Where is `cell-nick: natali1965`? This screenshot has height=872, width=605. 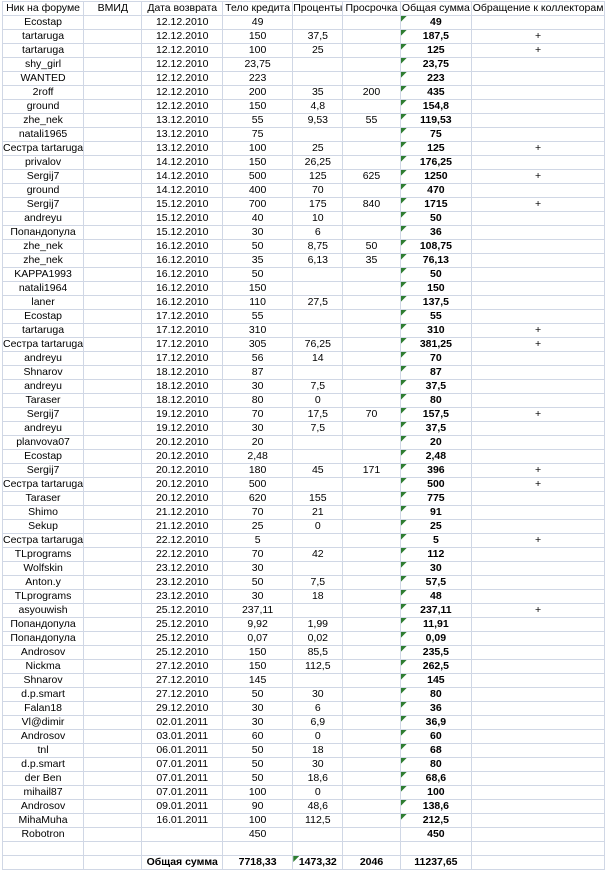 cell-nick: natali1965 is located at coordinates (43, 134).